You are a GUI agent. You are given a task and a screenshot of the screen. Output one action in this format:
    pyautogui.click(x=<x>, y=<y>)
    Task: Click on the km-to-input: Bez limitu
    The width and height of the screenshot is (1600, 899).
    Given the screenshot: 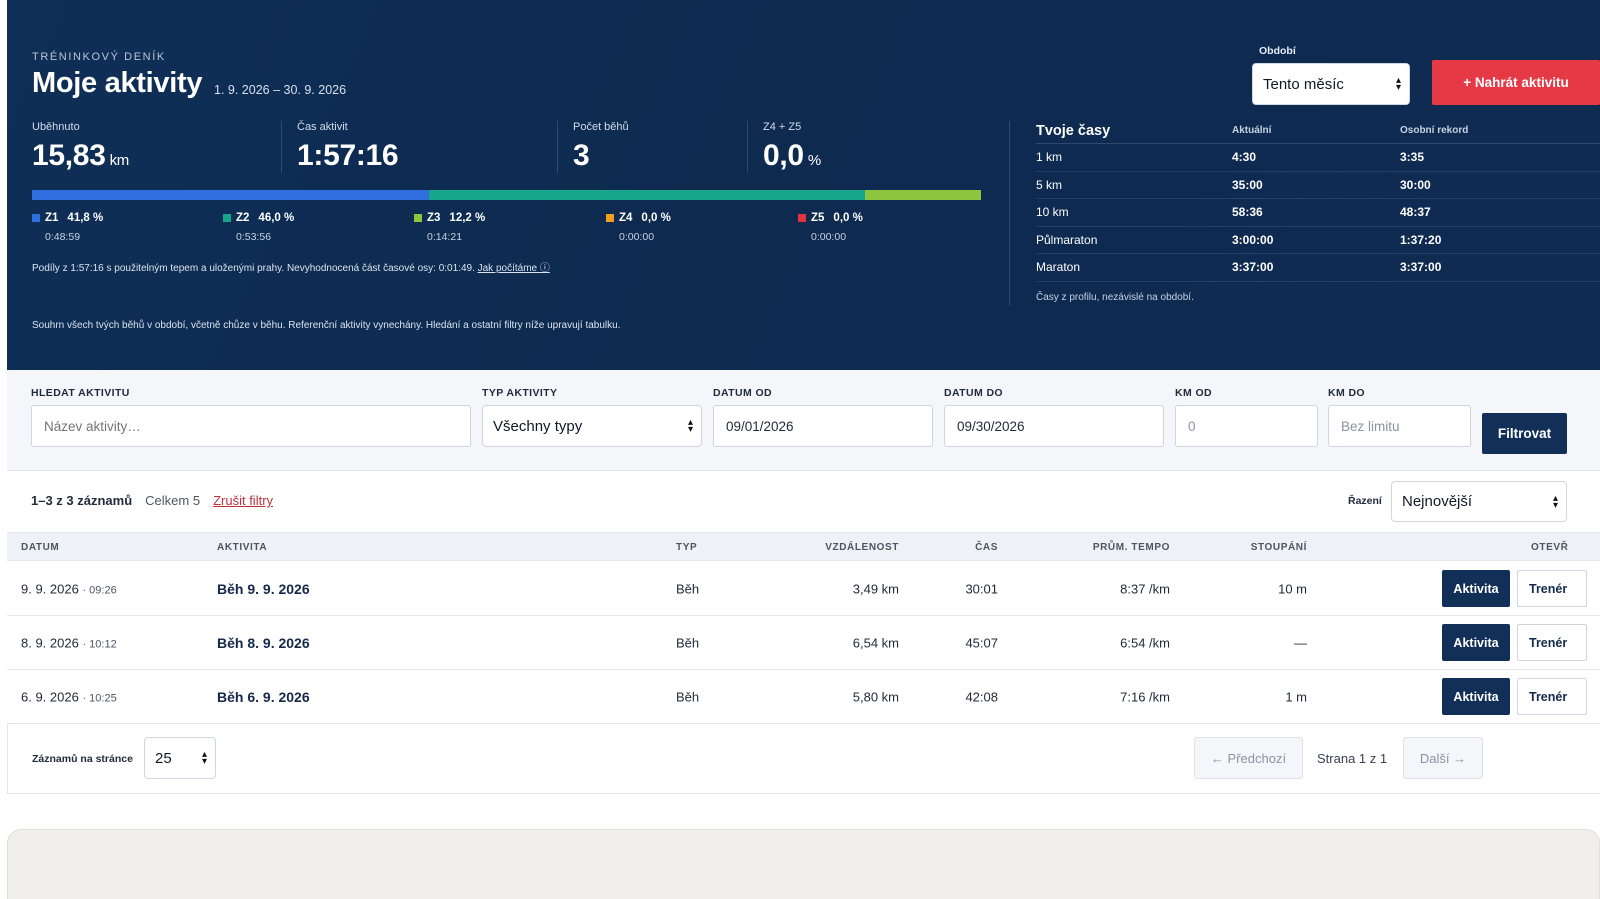 What is the action you would take?
    pyautogui.click(x=1399, y=426)
    